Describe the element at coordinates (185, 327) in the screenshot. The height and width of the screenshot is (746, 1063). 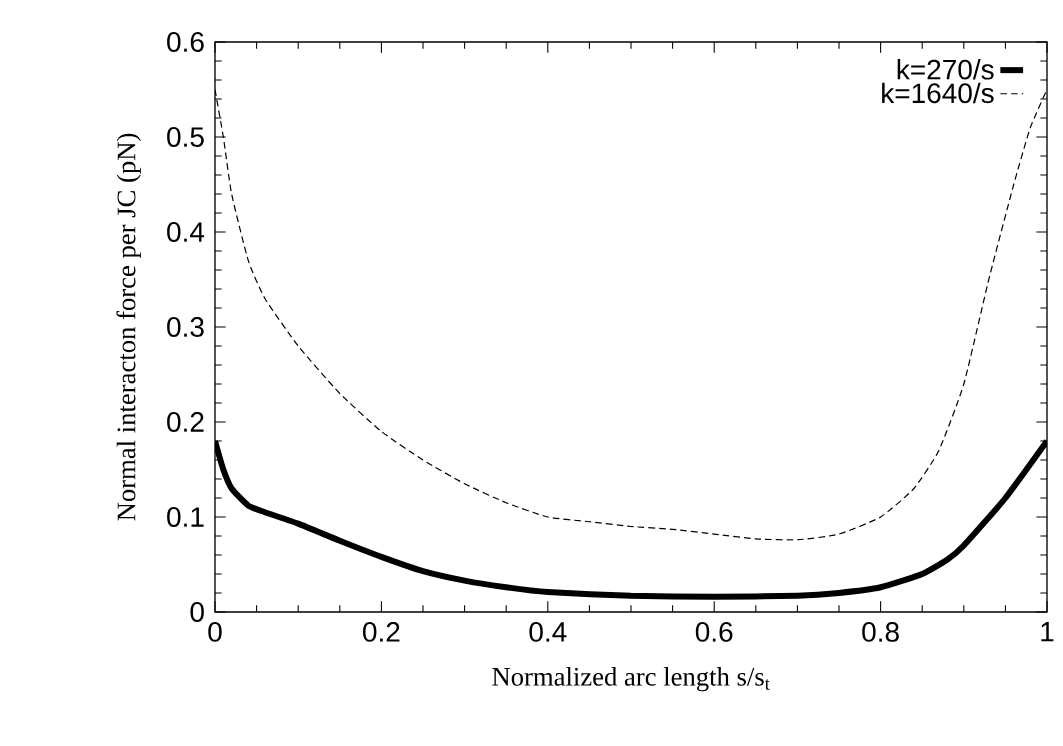
I see `y-tick-label: 0.3` at that location.